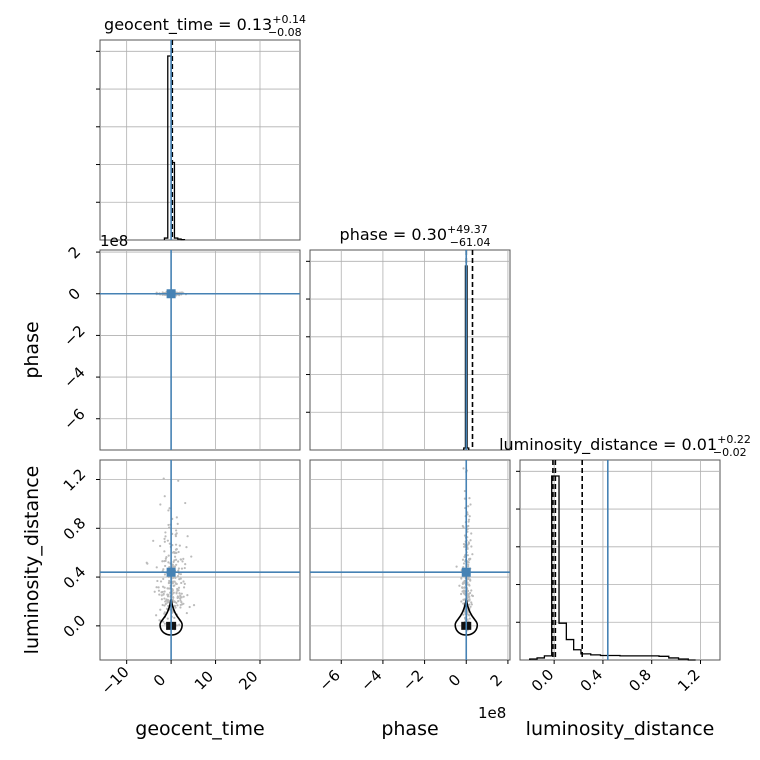  I want to click on panel-luminosity_distance-vs-geocent_time, so click(200, 560).